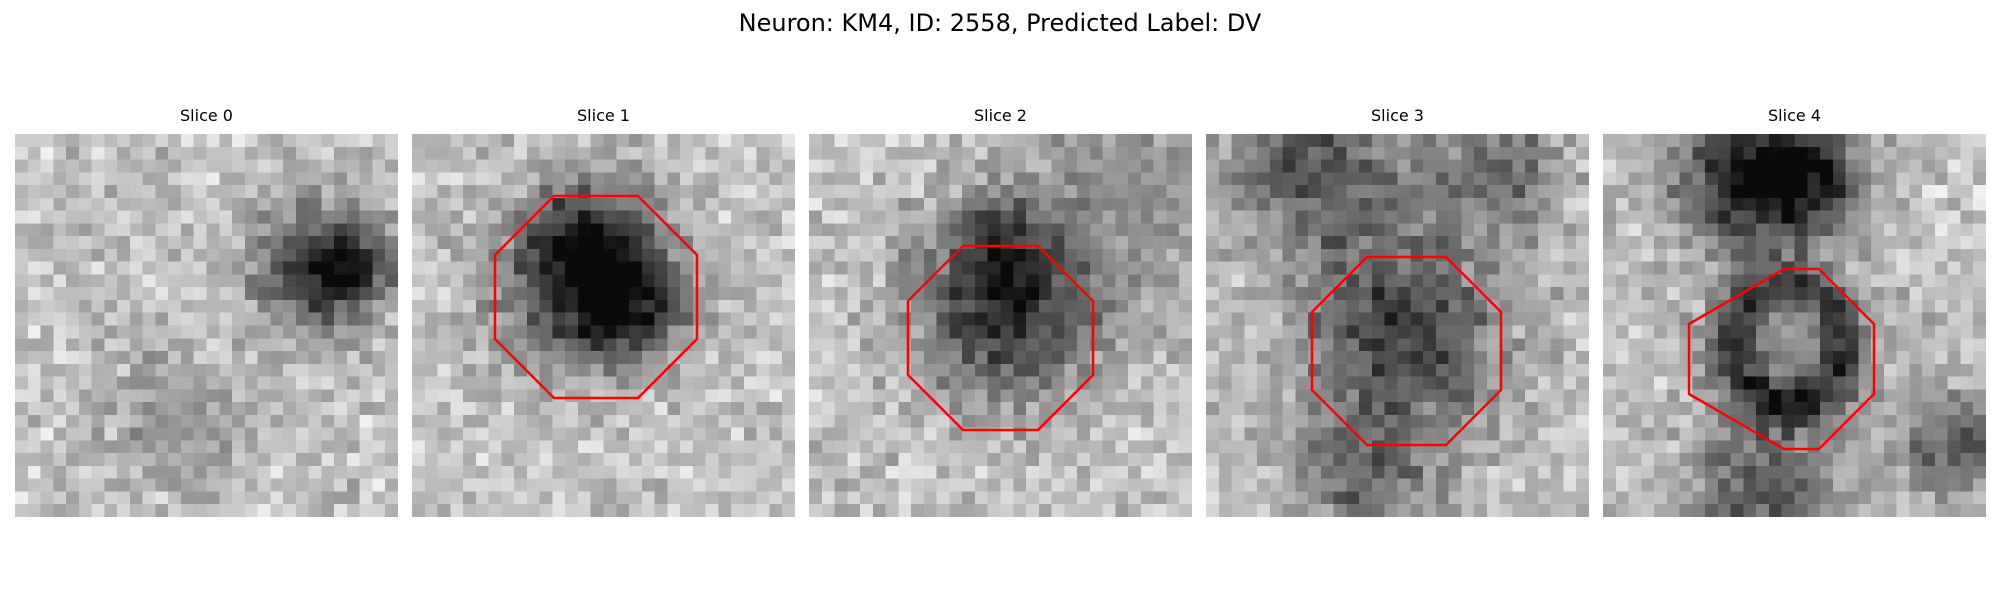  Describe the element at coordinates (1794, 115) in the screenshot. I see `slice-title: Slice 4` at that location.